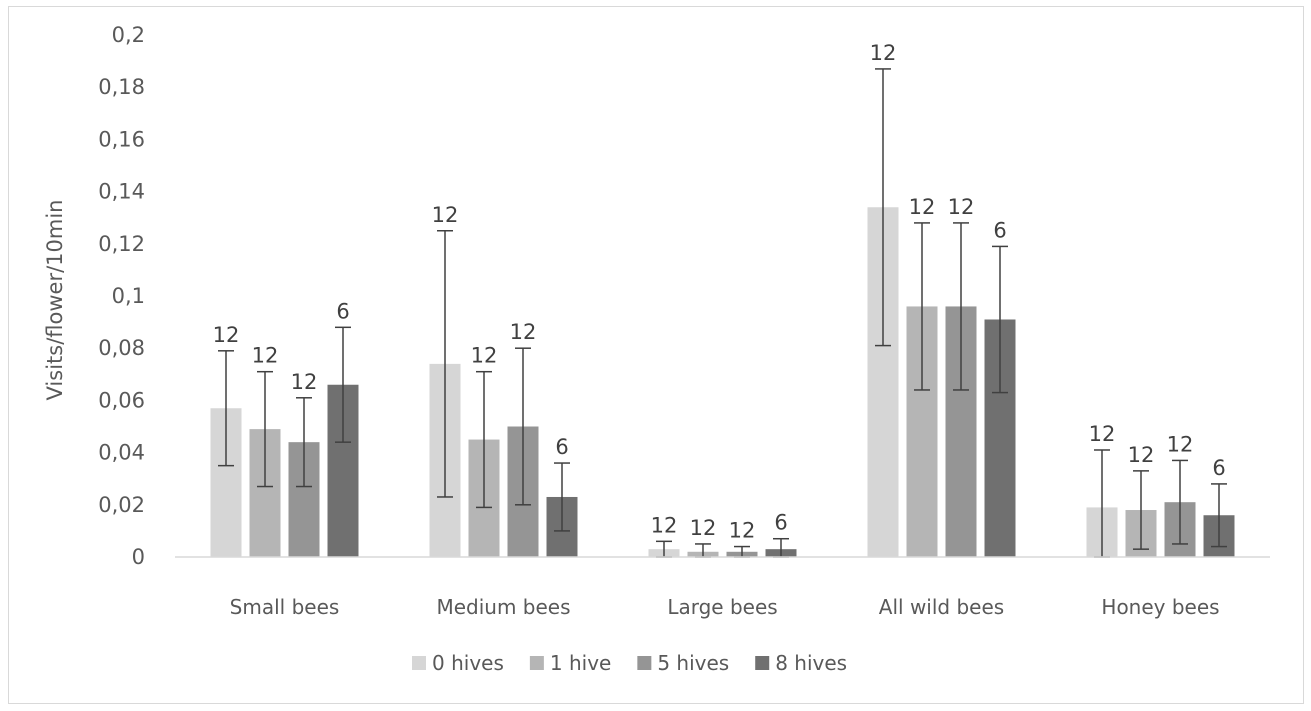 This screenshot has height=711, width=1311. What do you see at coordinates (811, 663) in the screenshot?
I see `legend-label: 8 hives` at bounding box center [811, 663].